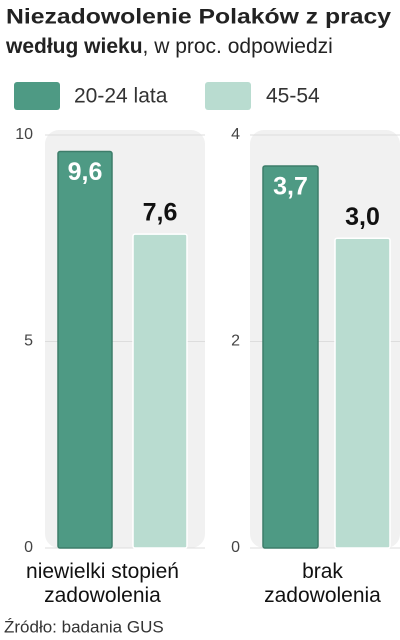 Image resolution: width=400 pixels, height=640 pixels. Describe the element at coordinates (28, 341) in the screenshot. I see `y-tick-label: 5` at that location.